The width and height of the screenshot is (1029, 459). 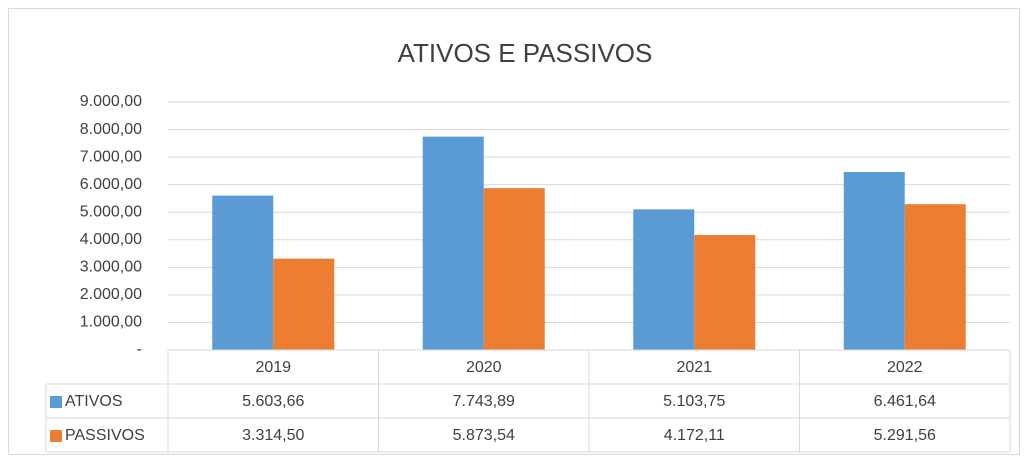 I want to click on legend-label: ATIVOS, so click(x=94, y=401).